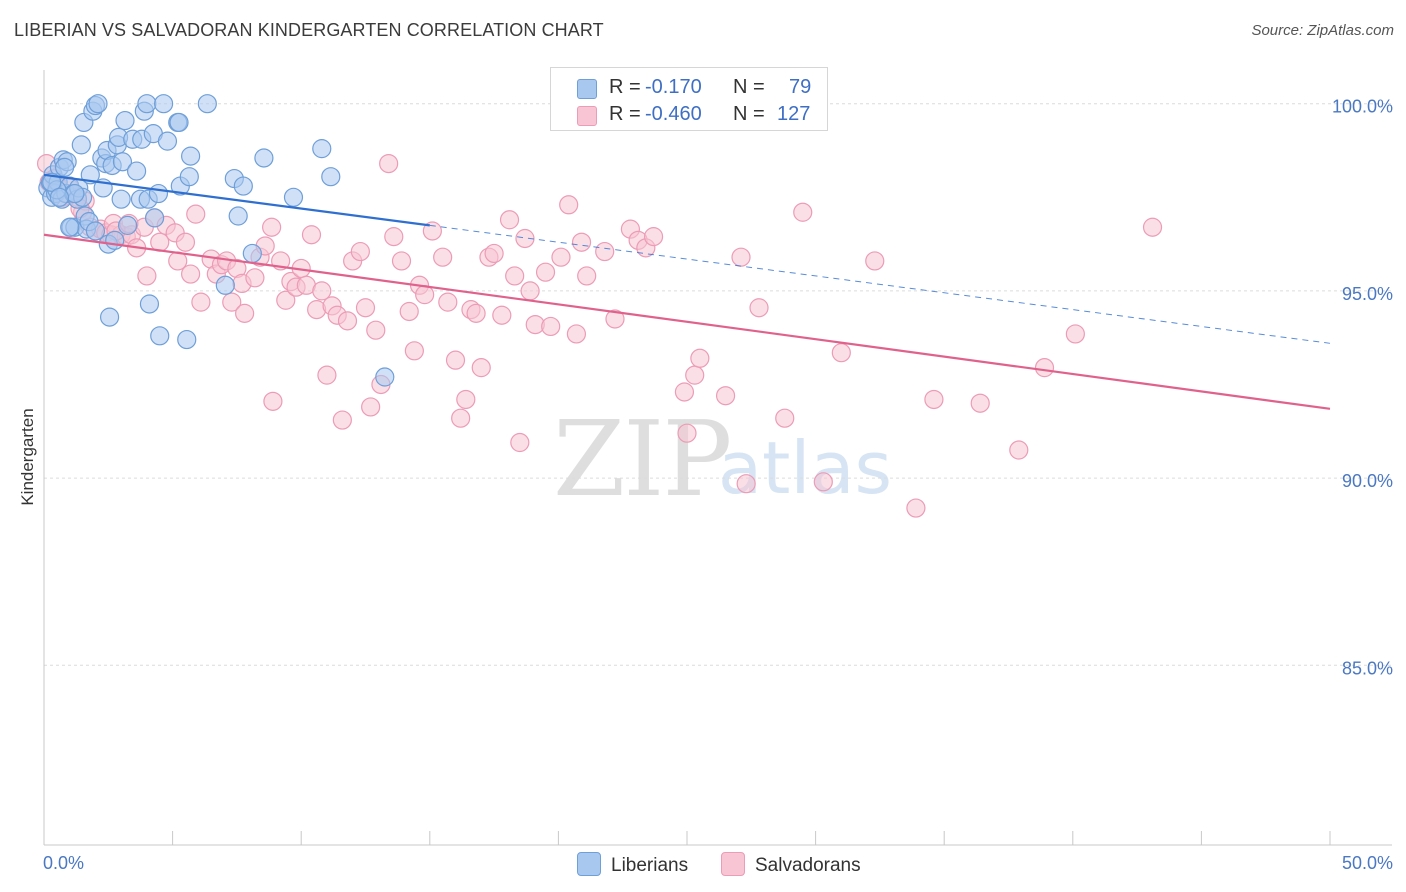  Describe the element at coordinates (63, 863) in the screenshot. I see `x-tick-label: 0.0%` at that location.